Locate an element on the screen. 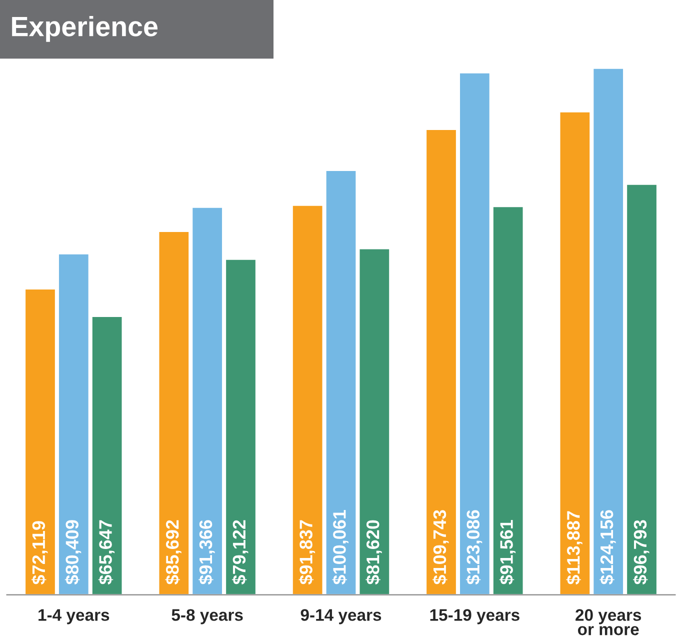 Image resolution: width=682 pixels, height=643 pixels. x-tick-label: 1-4 years is located at coordinates (74, 616).